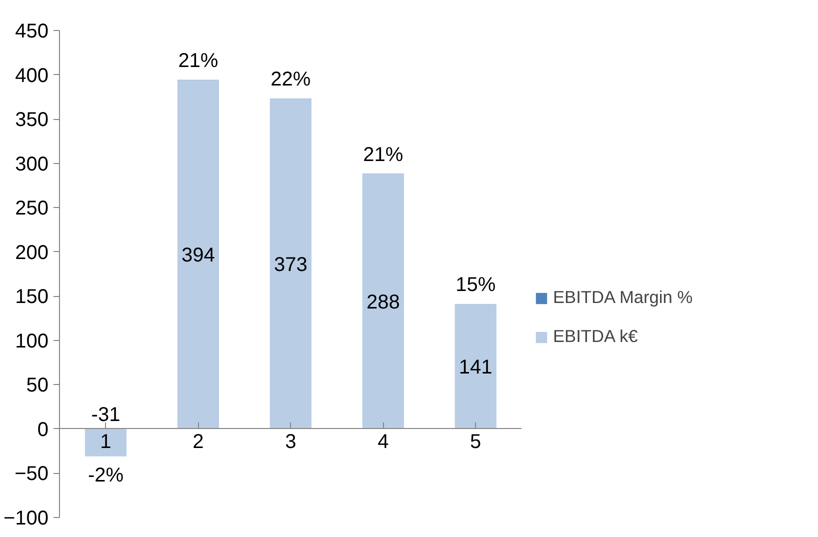 This screenshot has width=818, height=537. Describe the element at coordinates (595, 336) in the screenshot. I see `legend-label: EBITDA k€` at that location.